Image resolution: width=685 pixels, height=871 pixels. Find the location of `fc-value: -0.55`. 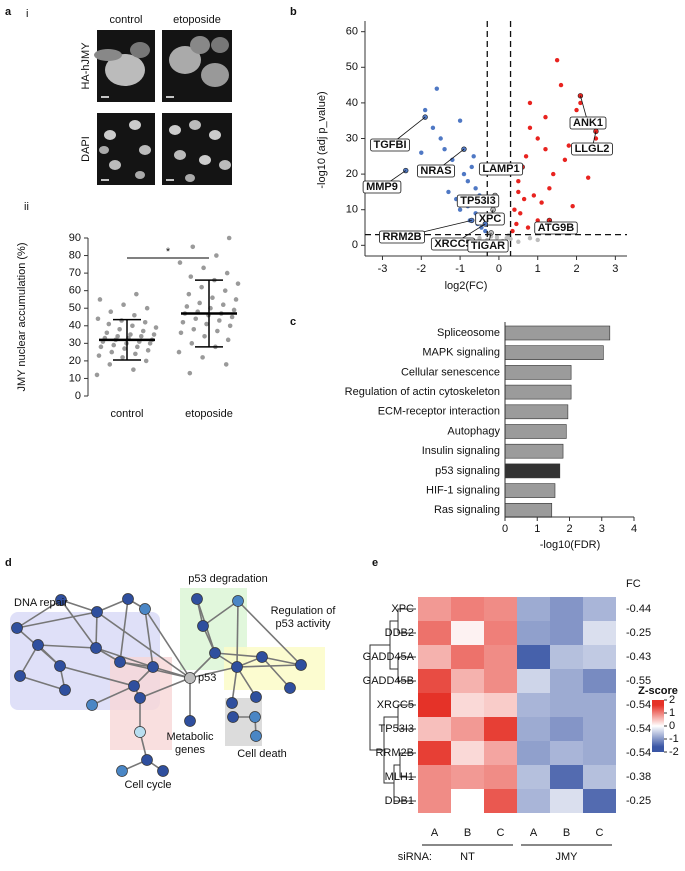

fc-value: -0.55 is located at coordinates (638, 681).